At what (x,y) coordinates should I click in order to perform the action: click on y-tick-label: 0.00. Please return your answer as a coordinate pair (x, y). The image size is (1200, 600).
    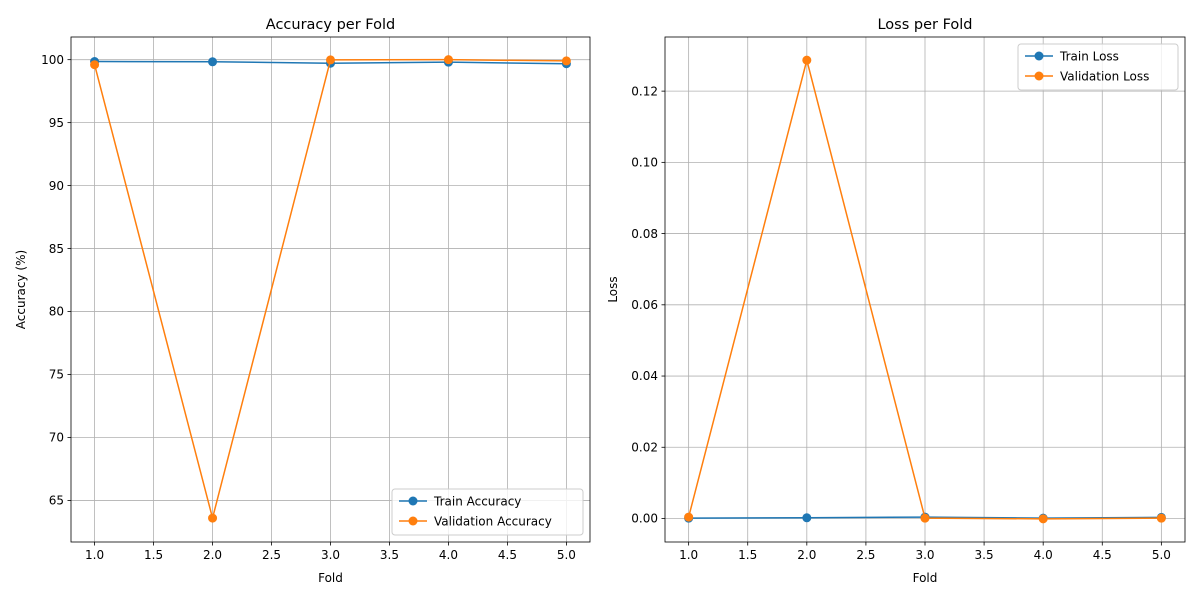
    Looking at the image, I should click on (644, 519).